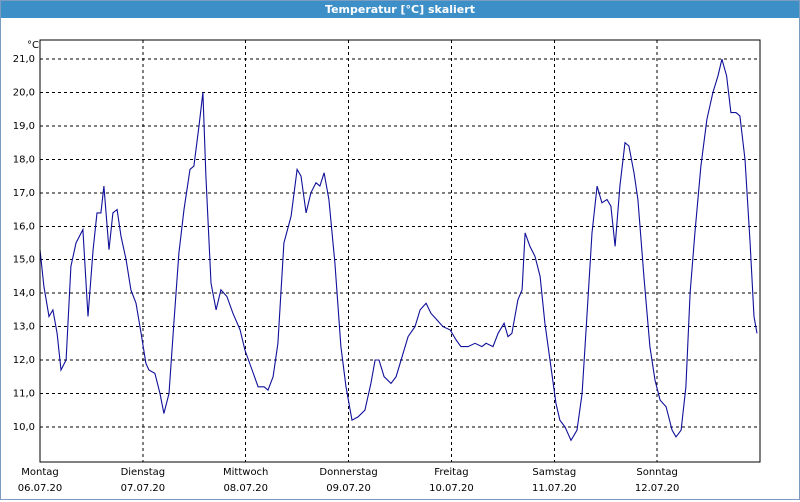  I want to click on x-tick-label: Dienstag, so click(143, 472).